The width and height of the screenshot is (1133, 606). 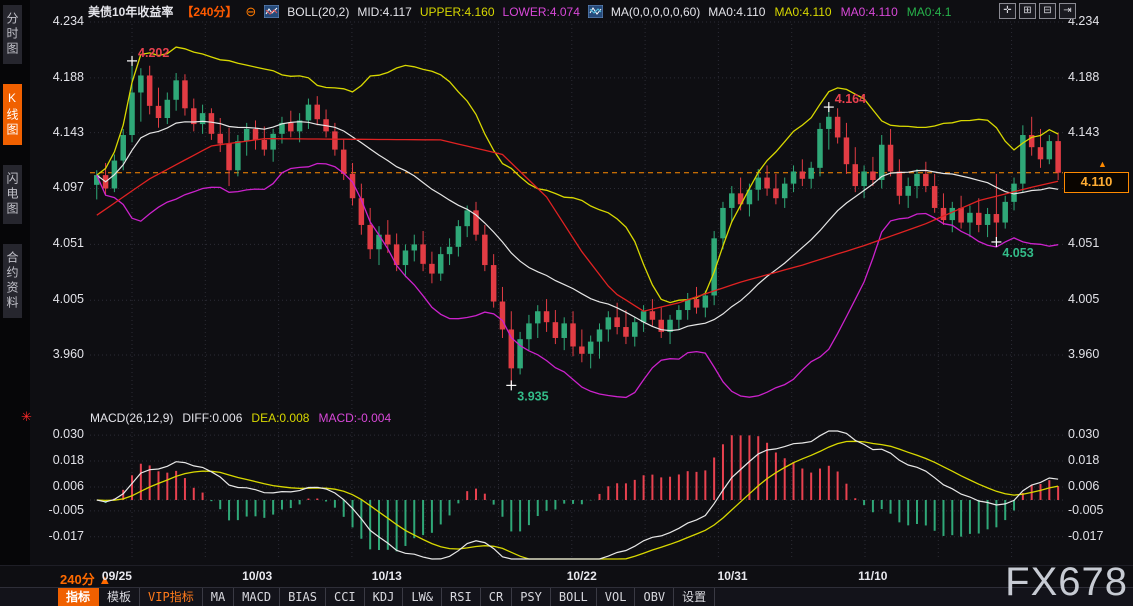 I want to click on boll-mid-value: MID:4.117, so click(x=384, y=11).